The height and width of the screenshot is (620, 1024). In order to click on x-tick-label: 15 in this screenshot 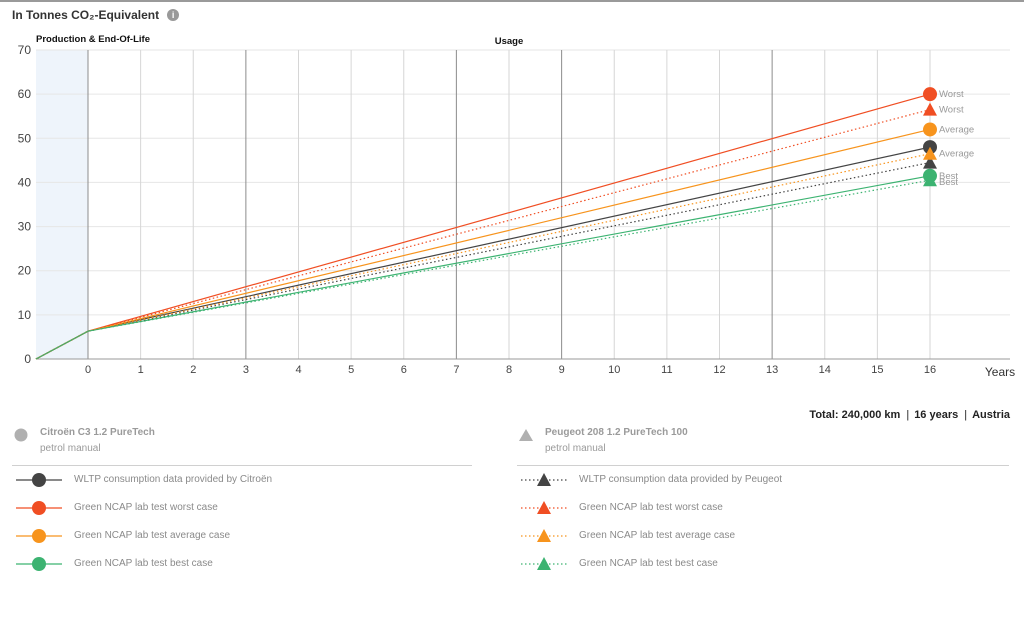, I will do `click(877, 370)`.